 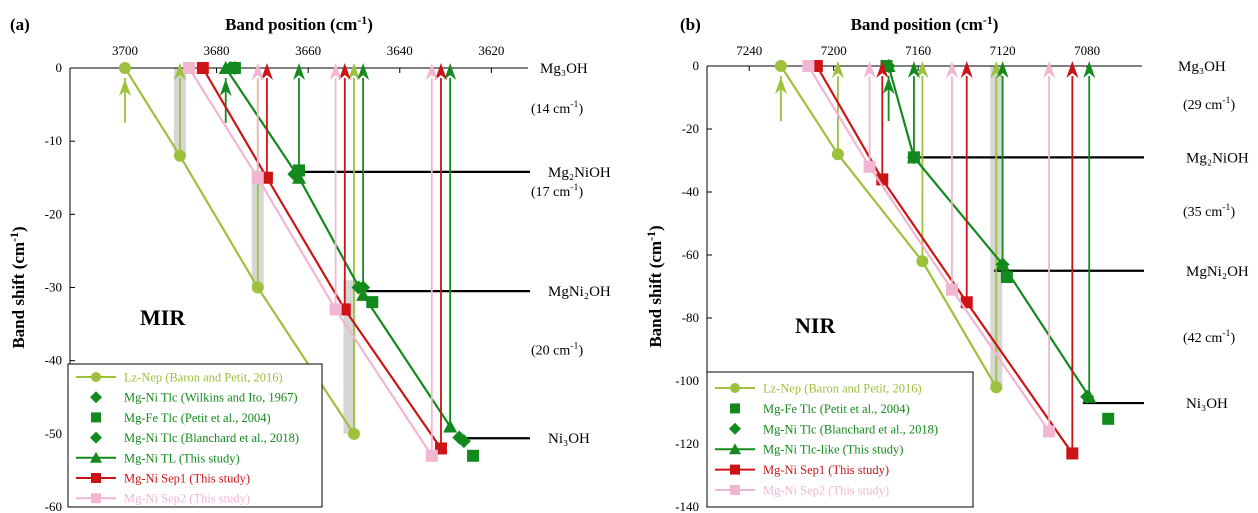 I want to click on x-tick-label: 3640, so click(x=400, y=50).